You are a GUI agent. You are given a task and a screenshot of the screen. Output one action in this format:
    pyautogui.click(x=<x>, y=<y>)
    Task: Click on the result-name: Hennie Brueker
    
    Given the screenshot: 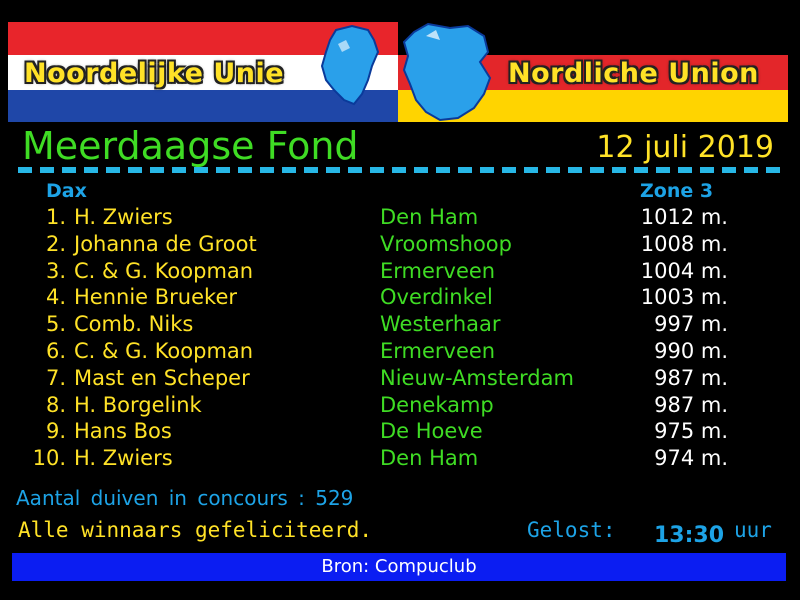 What is the action you would take?
    pyautogui.click(x=155, y=297)
    